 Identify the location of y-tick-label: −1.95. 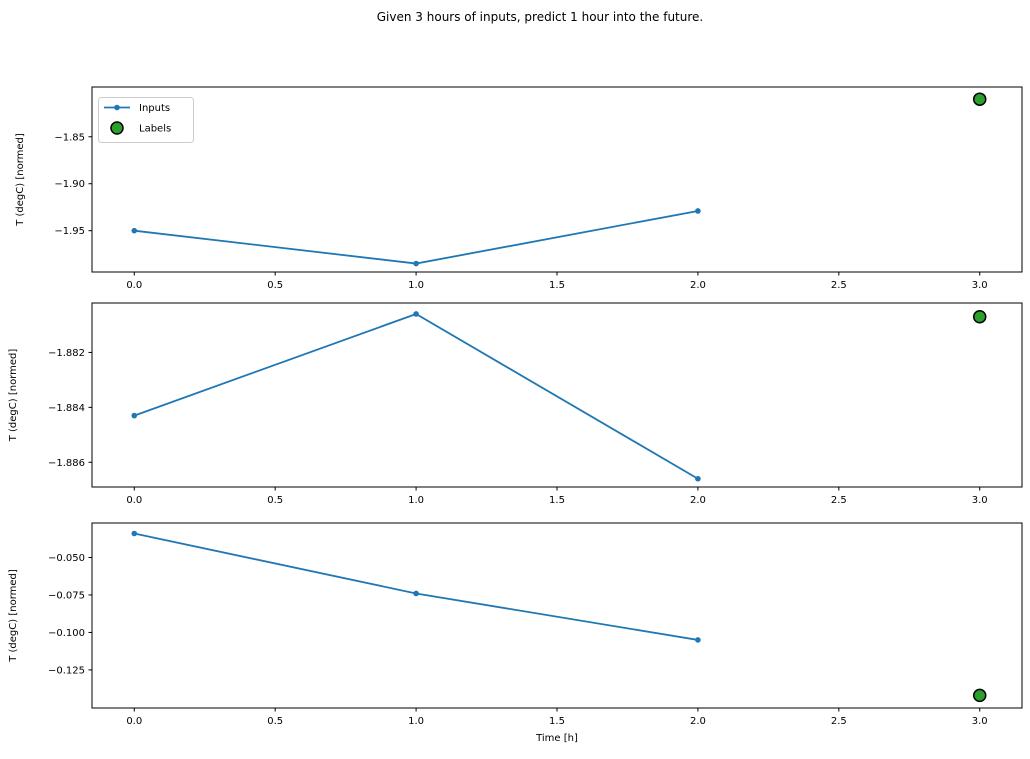
(69, 231).